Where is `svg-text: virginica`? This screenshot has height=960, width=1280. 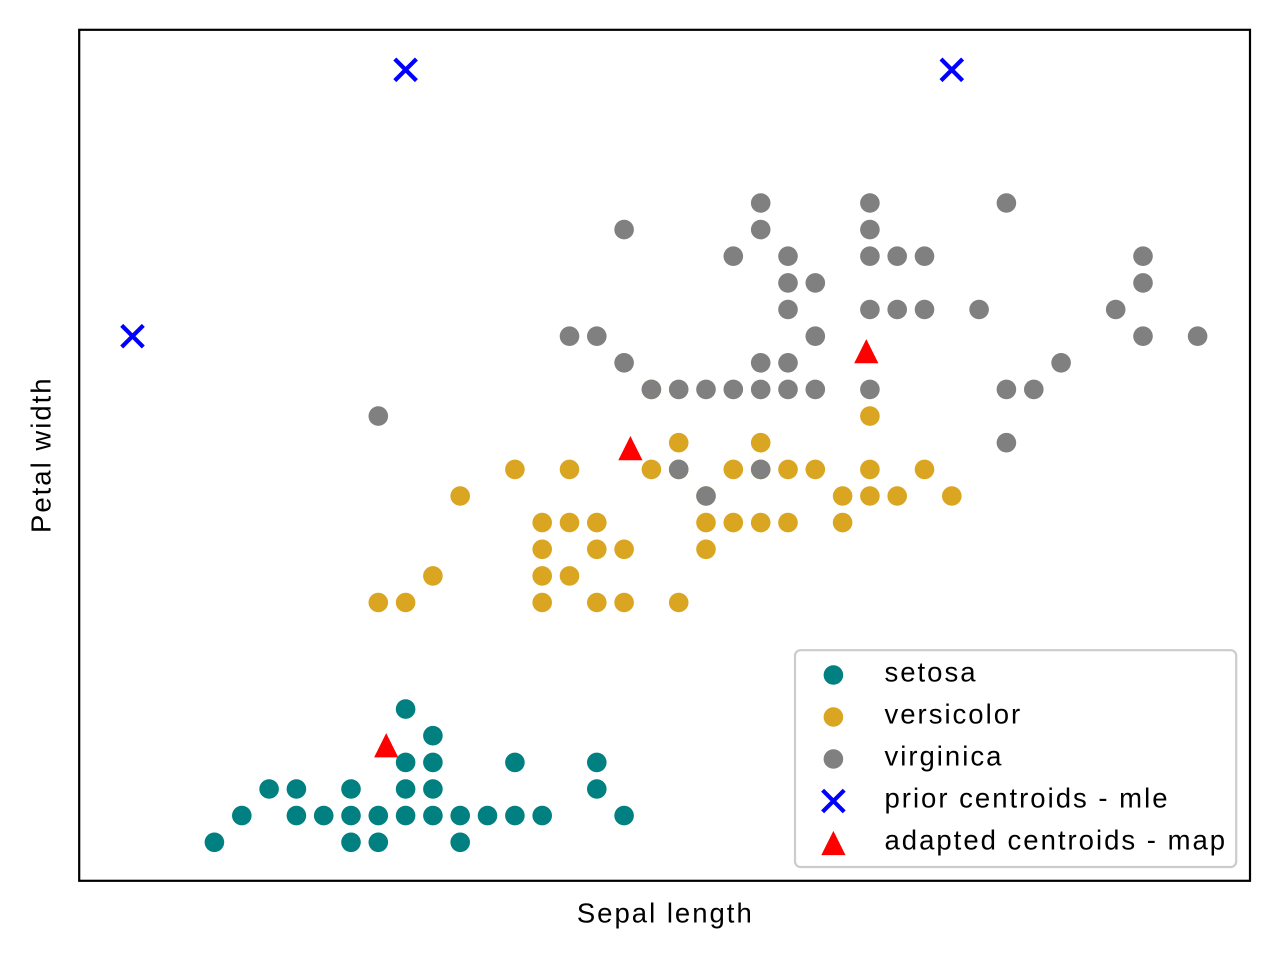 svg-text: virginica is located at coordinates (944, 756).